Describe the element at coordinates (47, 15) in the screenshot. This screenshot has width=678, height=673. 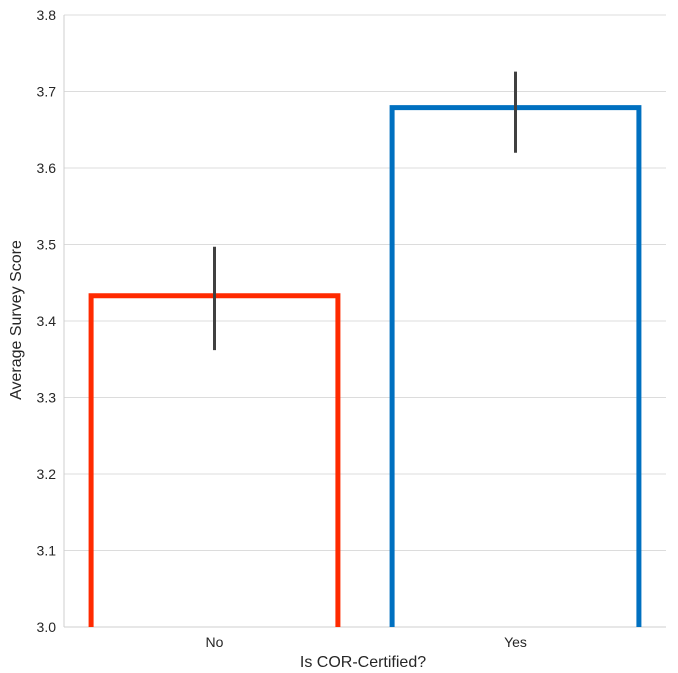
I see `y-tick-label: 3.8` at that location.